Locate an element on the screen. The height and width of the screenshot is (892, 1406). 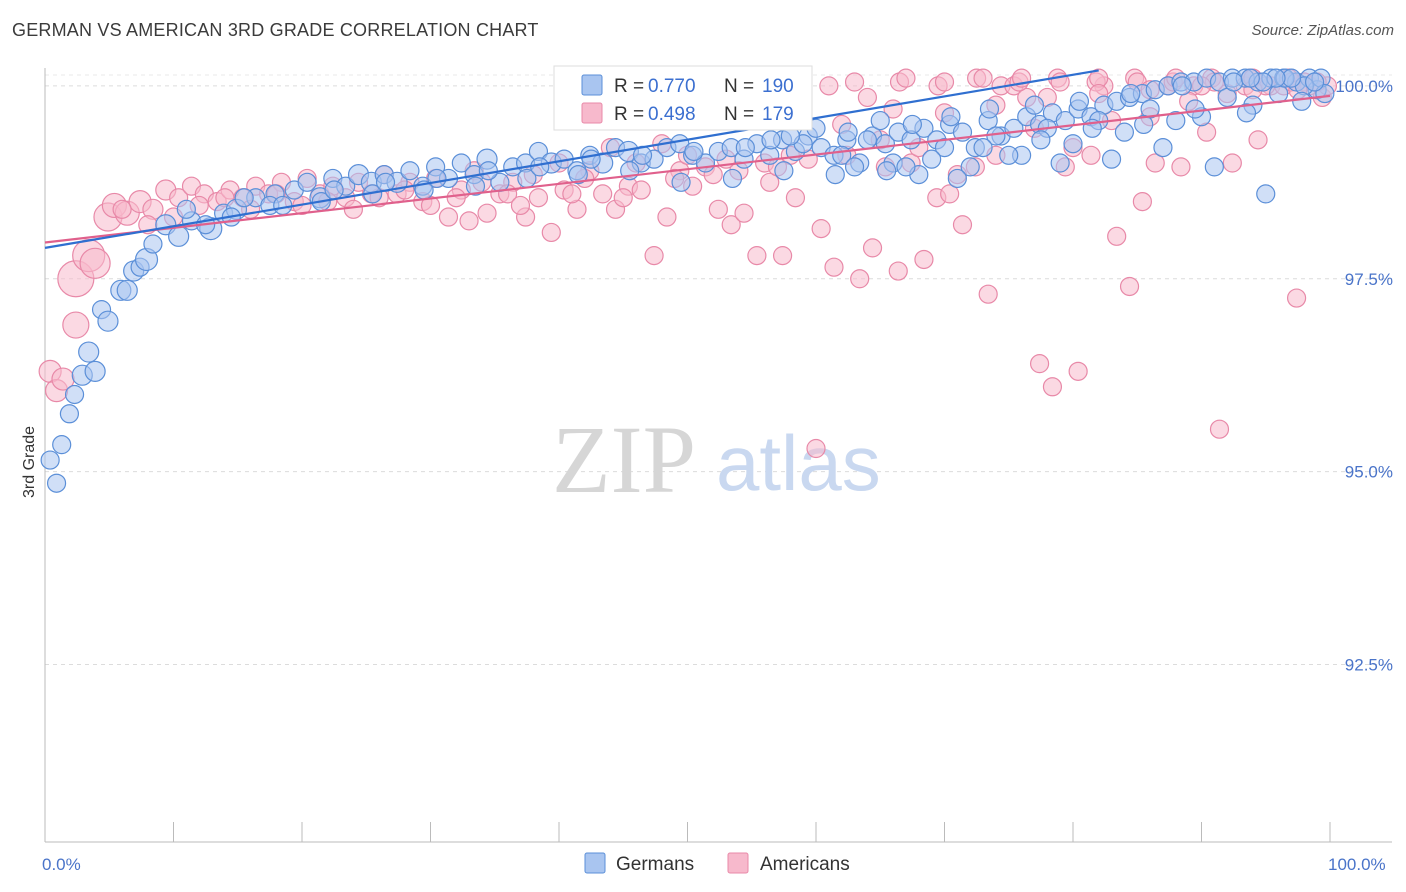
american-n-label: N = is located at coordinates (739, 114).